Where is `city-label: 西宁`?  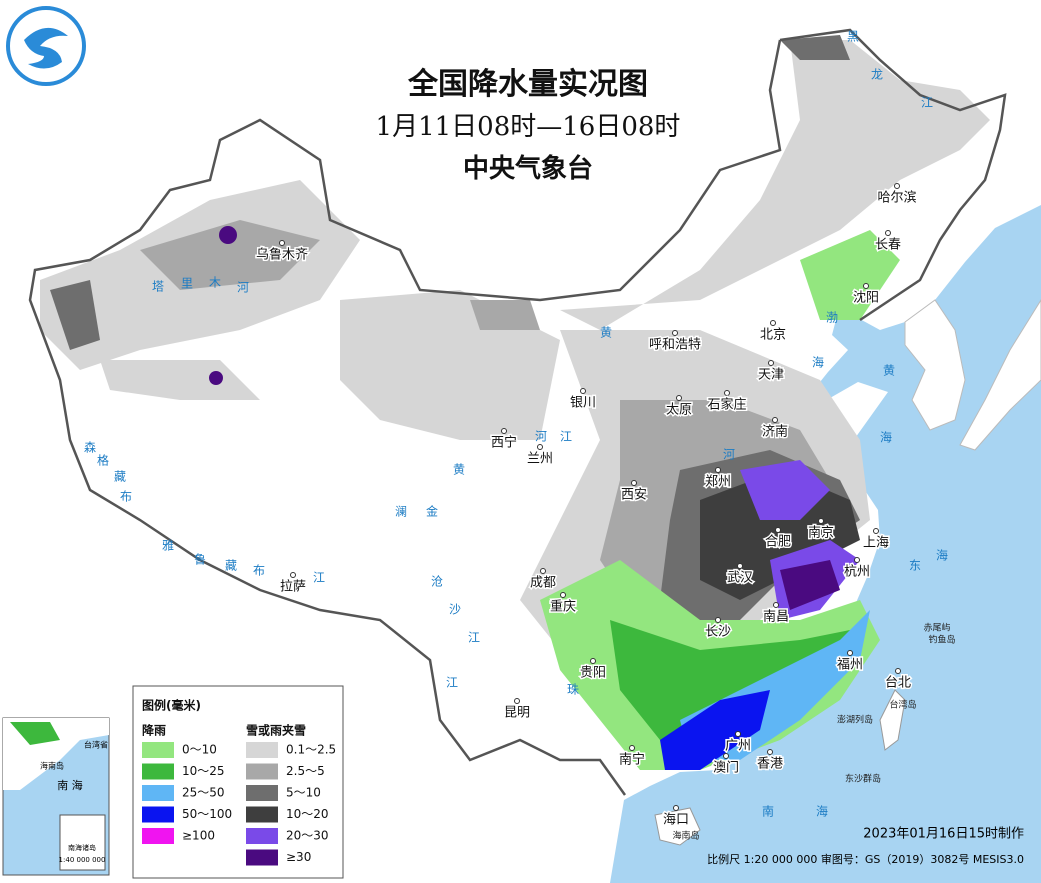
city-label: 西宁 is located at coordinates (504, 443).